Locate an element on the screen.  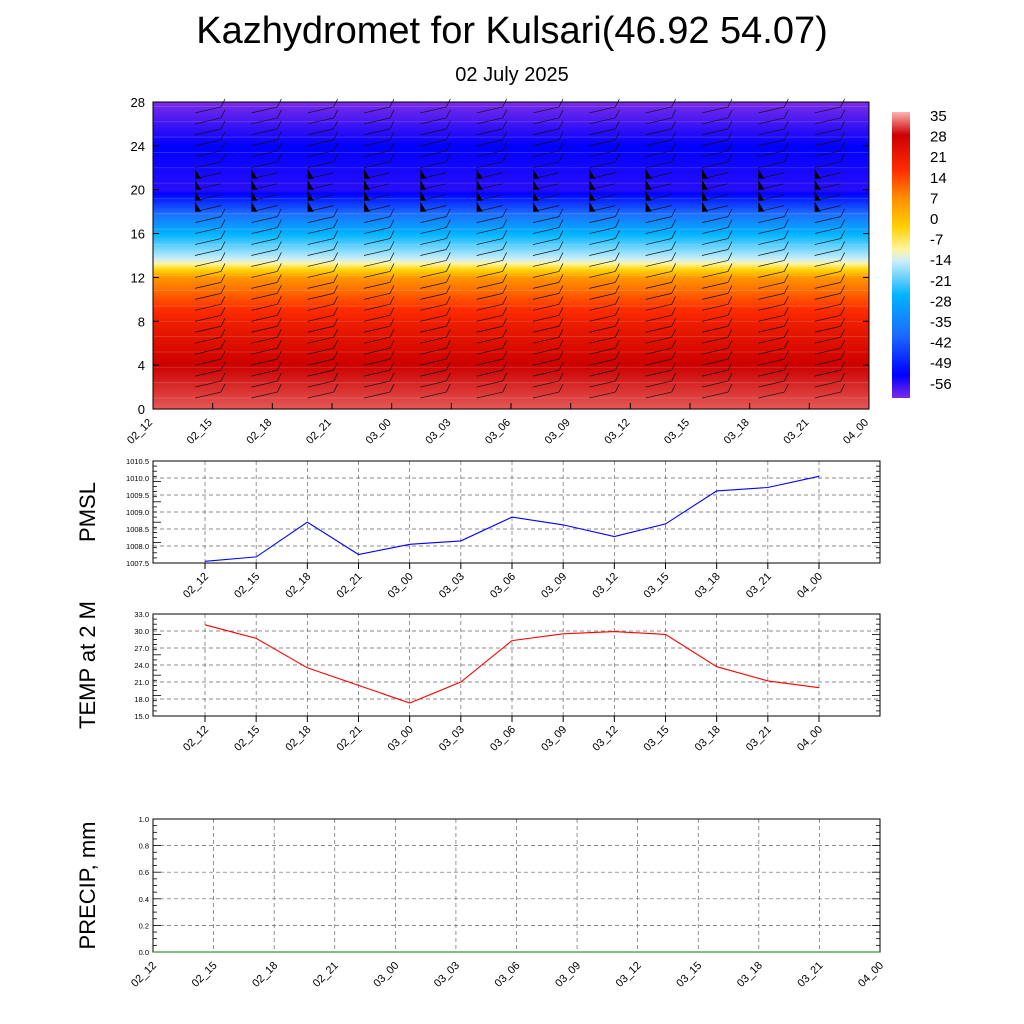
x-tick-label: 03_06 is located at coordinates (498, 432).